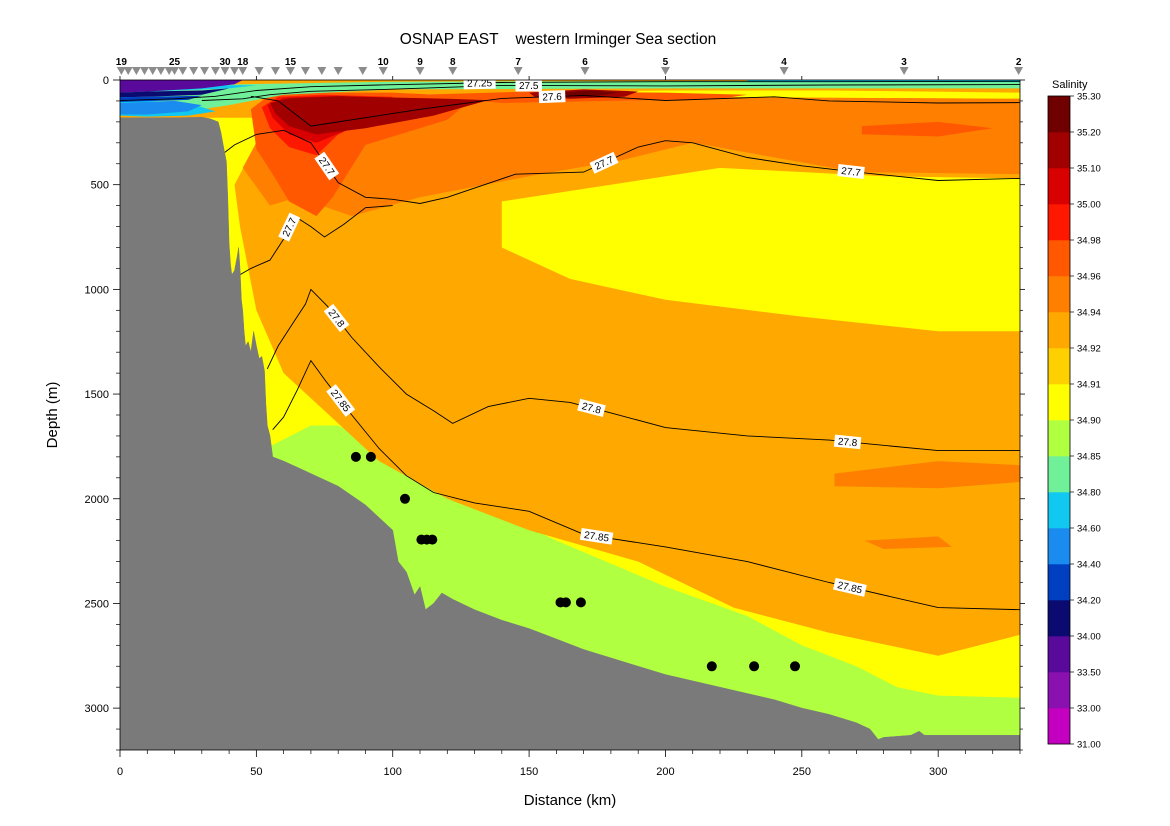  What do you see at coordinates (256, 772) in the screenshot?
I see `x-tick-label: 50` at bounding box center [256, 772].